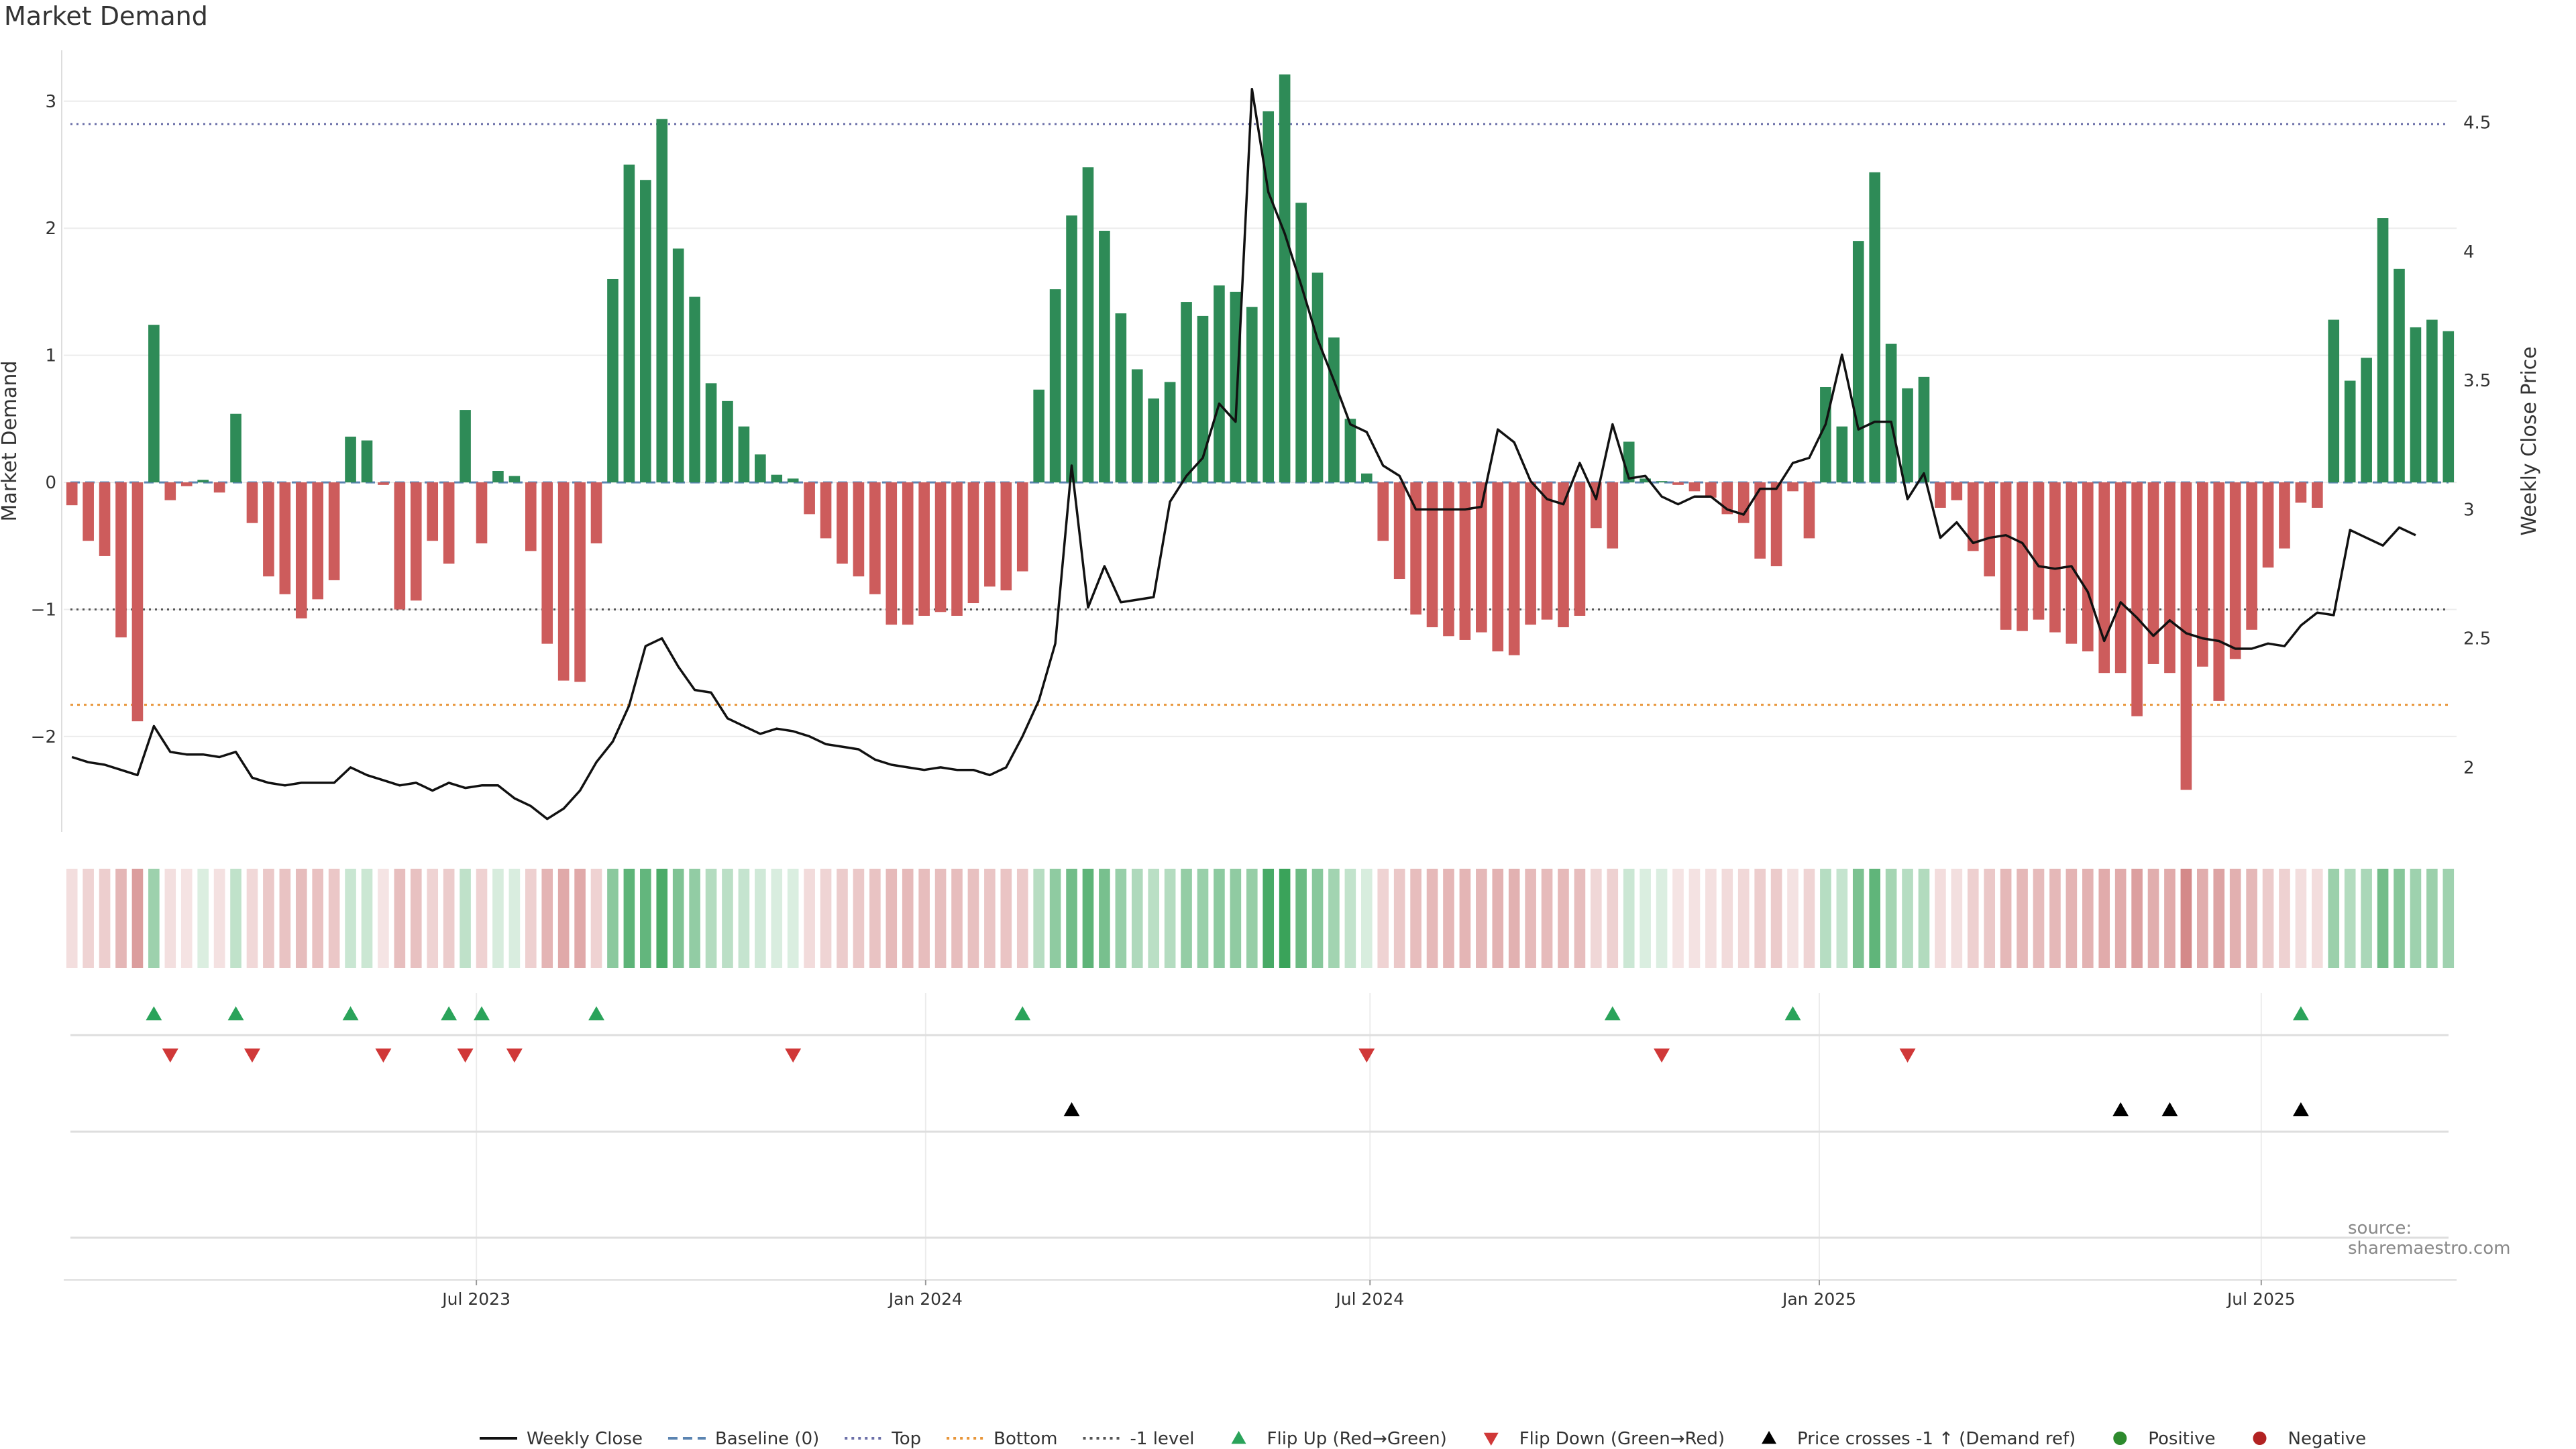 The image size is (2576, 1449). I want to click on legend-swatch-price-cross, so click(1769, 1437).